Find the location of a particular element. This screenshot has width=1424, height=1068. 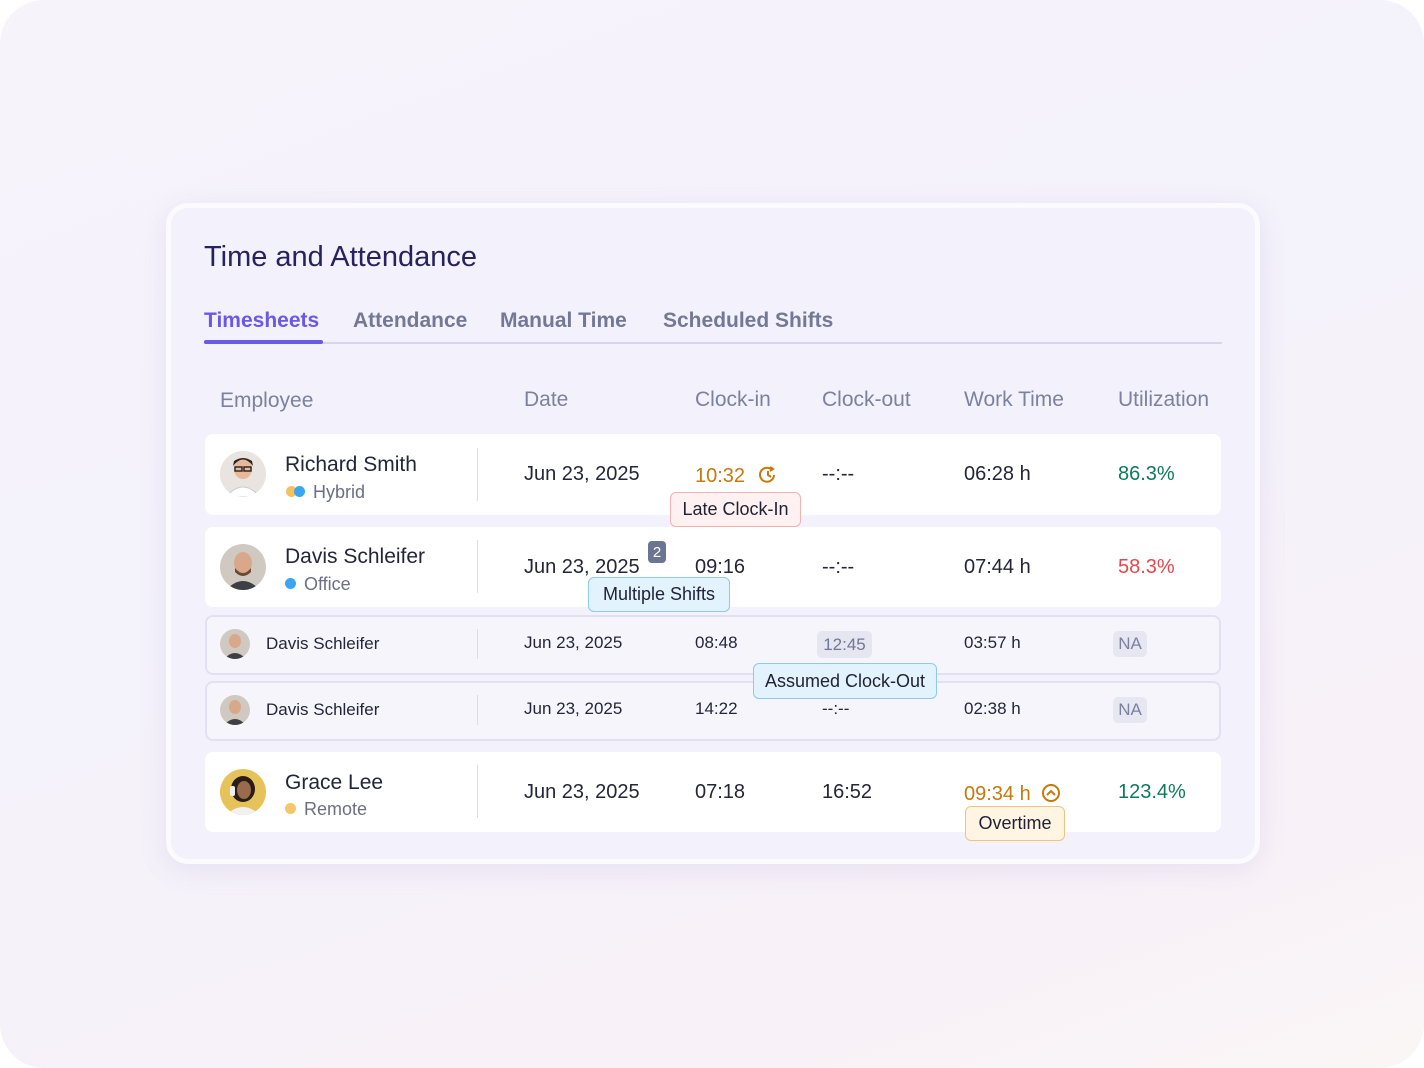

utilization: 123.4% is located at coordinates (1152, 792).